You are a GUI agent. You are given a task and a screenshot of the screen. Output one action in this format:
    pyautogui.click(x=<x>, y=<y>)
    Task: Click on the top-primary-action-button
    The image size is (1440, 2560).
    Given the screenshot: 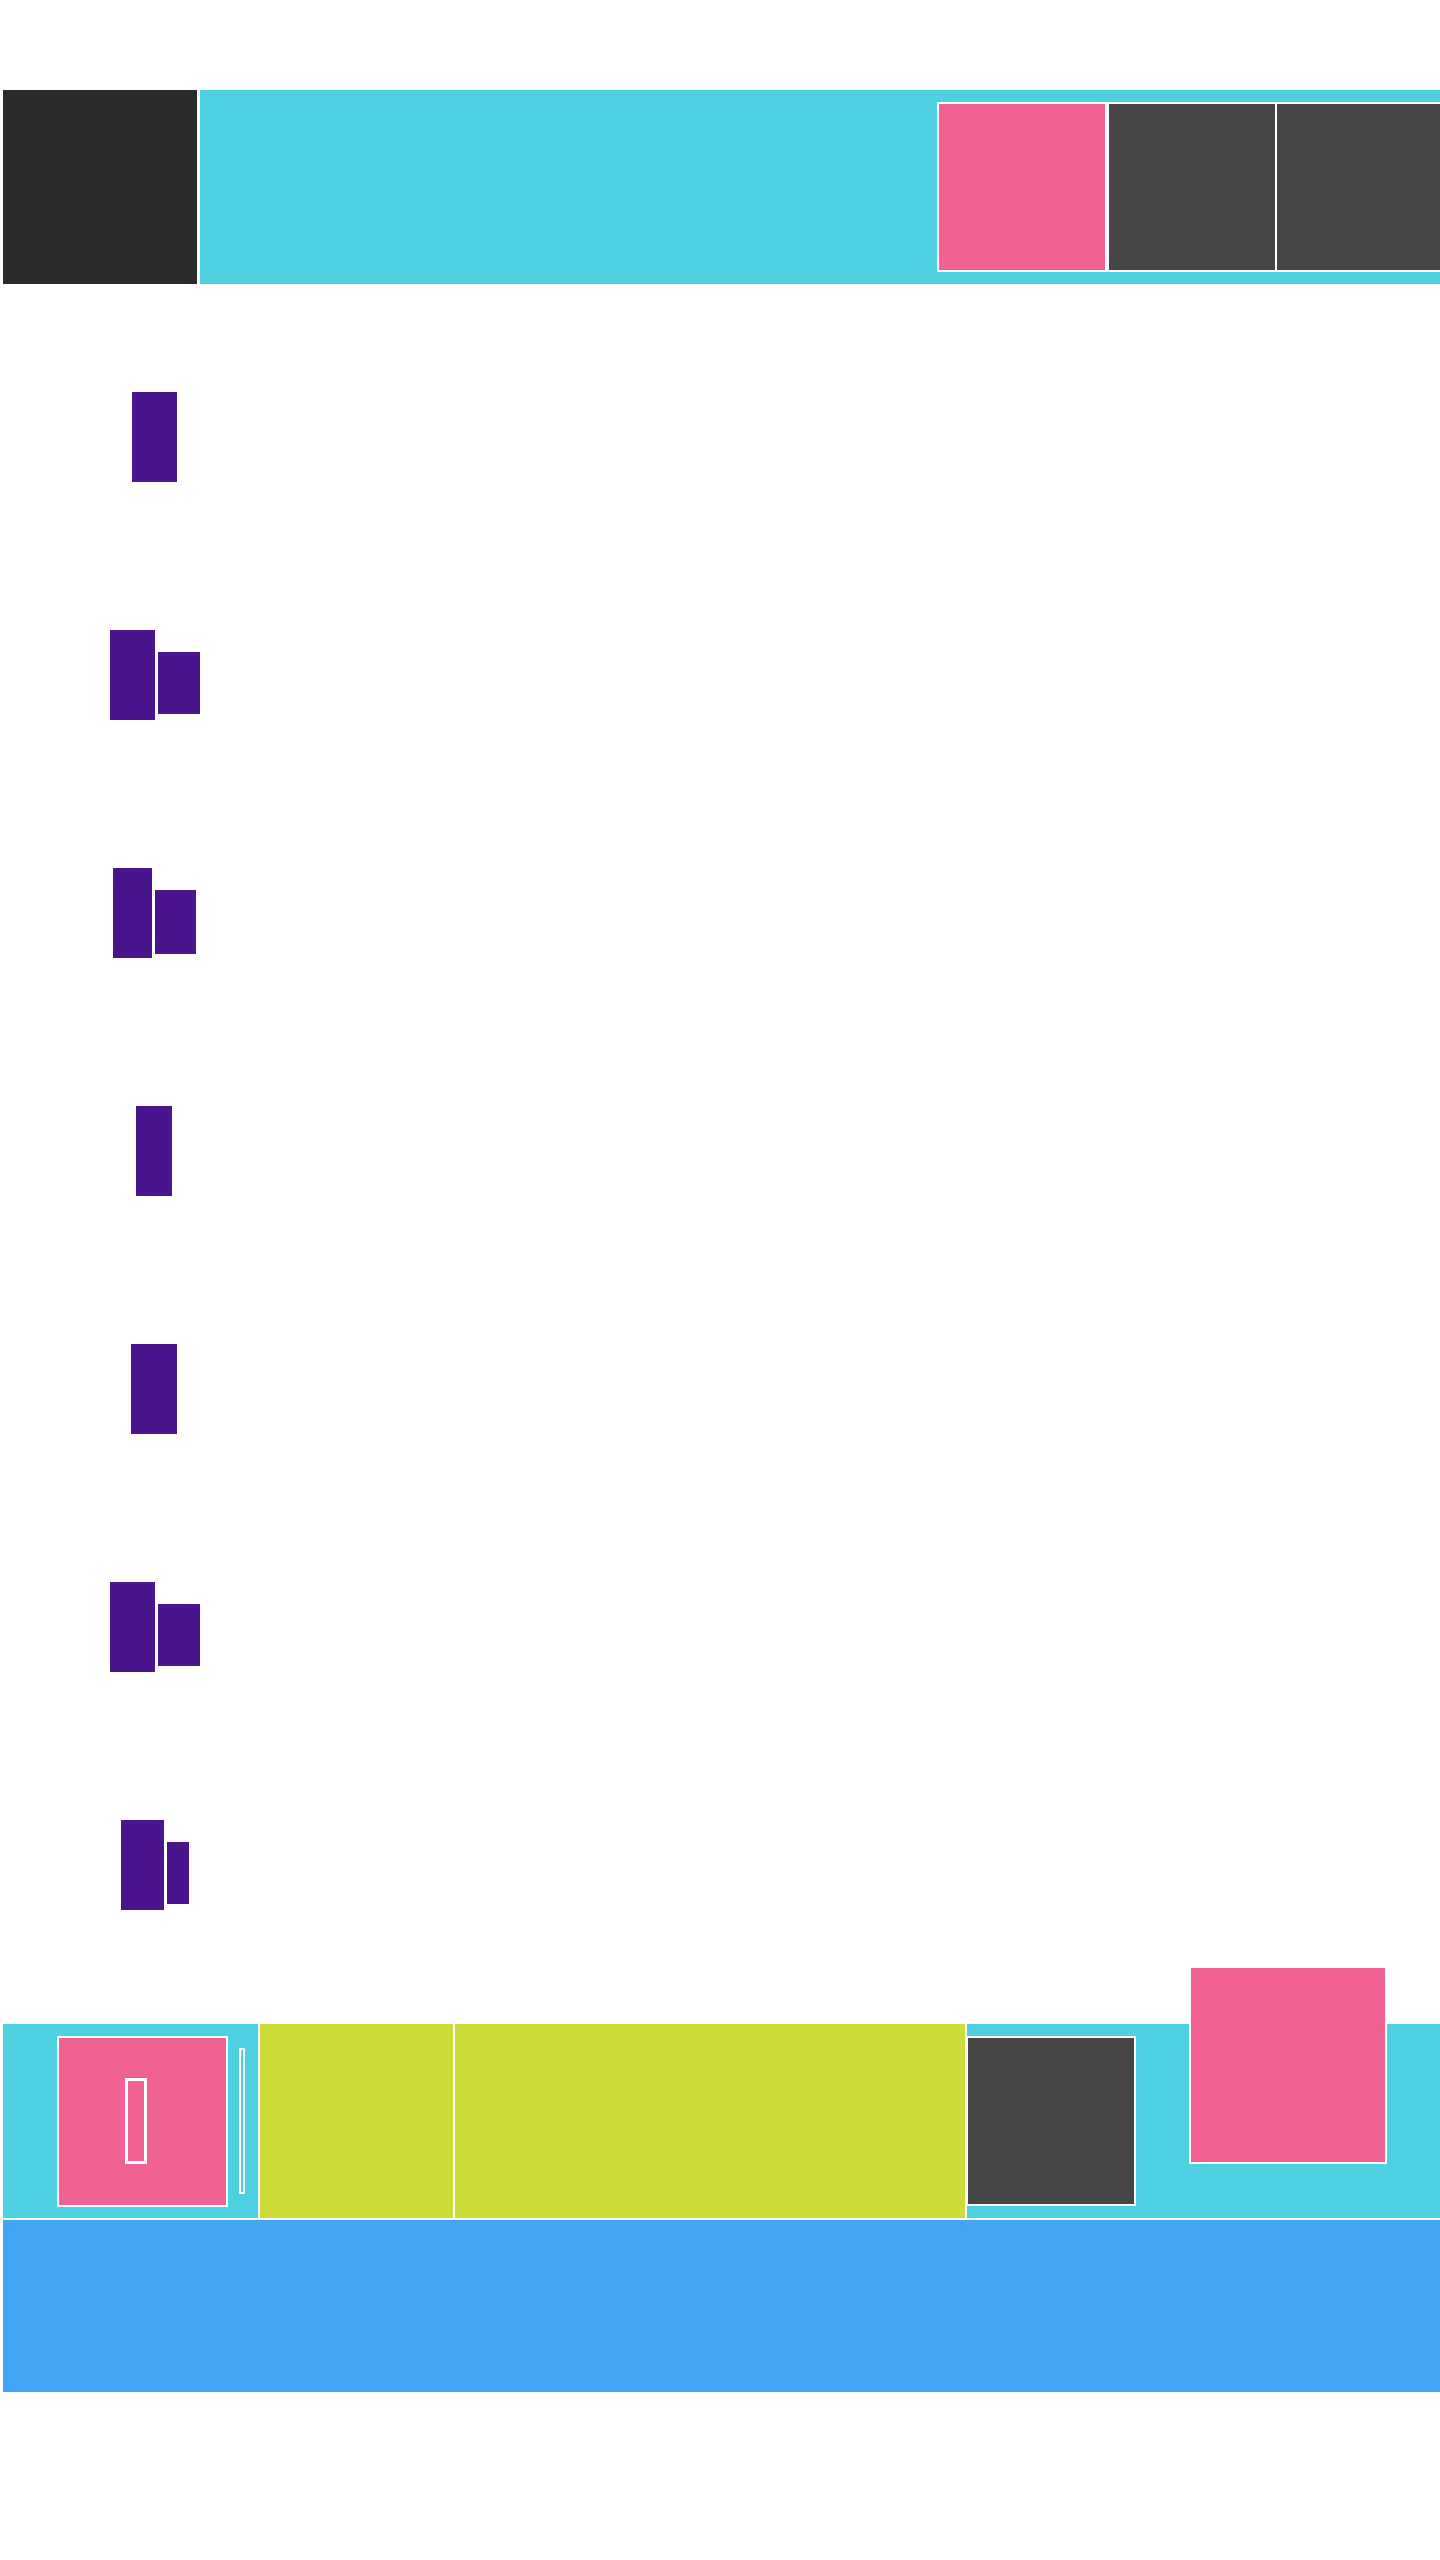 What is the action you would take?
    pyautogui.click(x=1022, y=187)
    